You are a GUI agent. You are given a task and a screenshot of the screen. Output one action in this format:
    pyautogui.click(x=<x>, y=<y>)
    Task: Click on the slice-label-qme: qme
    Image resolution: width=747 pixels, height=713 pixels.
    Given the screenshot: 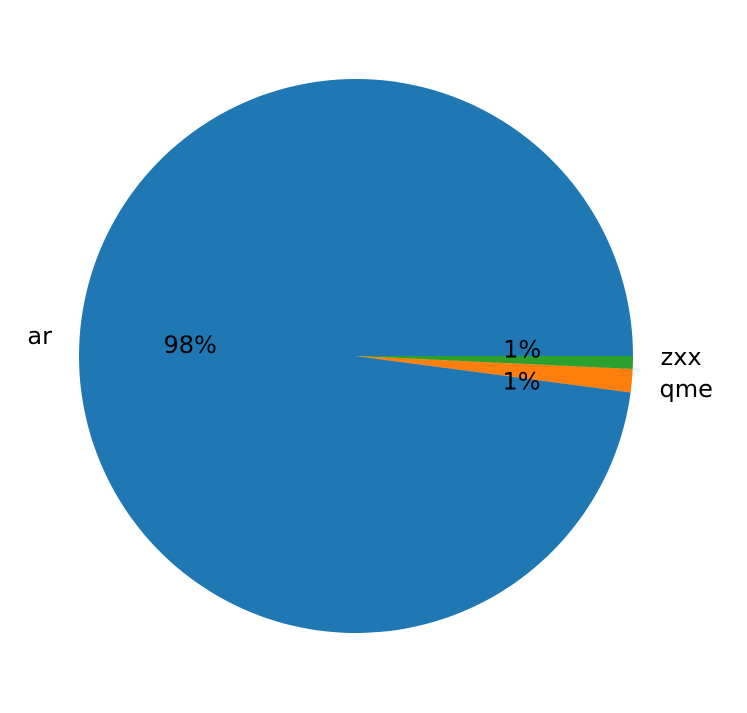 What is the action you would take?
    pyautogui.click(x=685, y=389)
    